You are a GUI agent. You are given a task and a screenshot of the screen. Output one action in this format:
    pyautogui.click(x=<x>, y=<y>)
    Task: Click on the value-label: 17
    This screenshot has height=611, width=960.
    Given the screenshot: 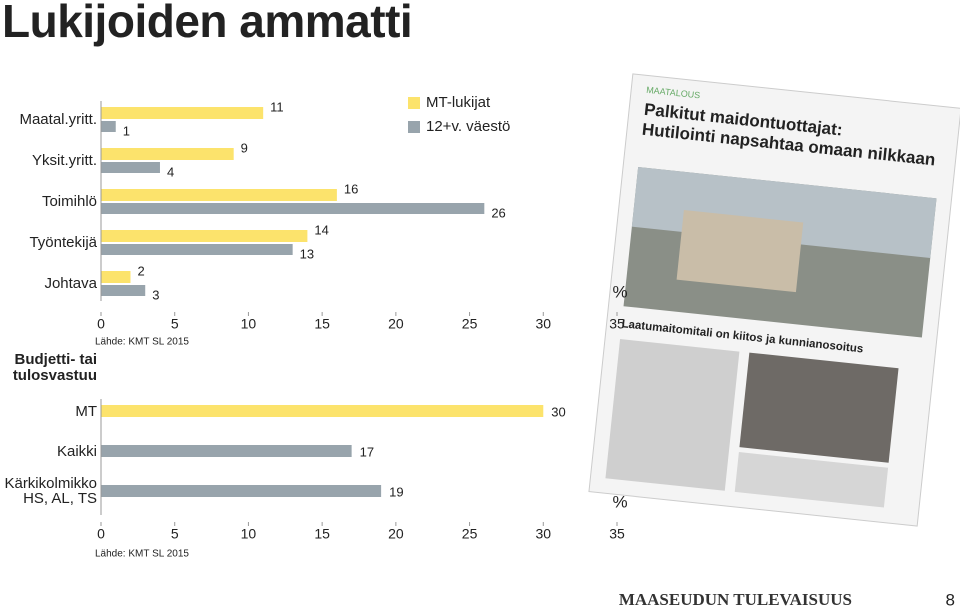 What is the action you would take?
    pyautogui.click(x=367, y=451)
    